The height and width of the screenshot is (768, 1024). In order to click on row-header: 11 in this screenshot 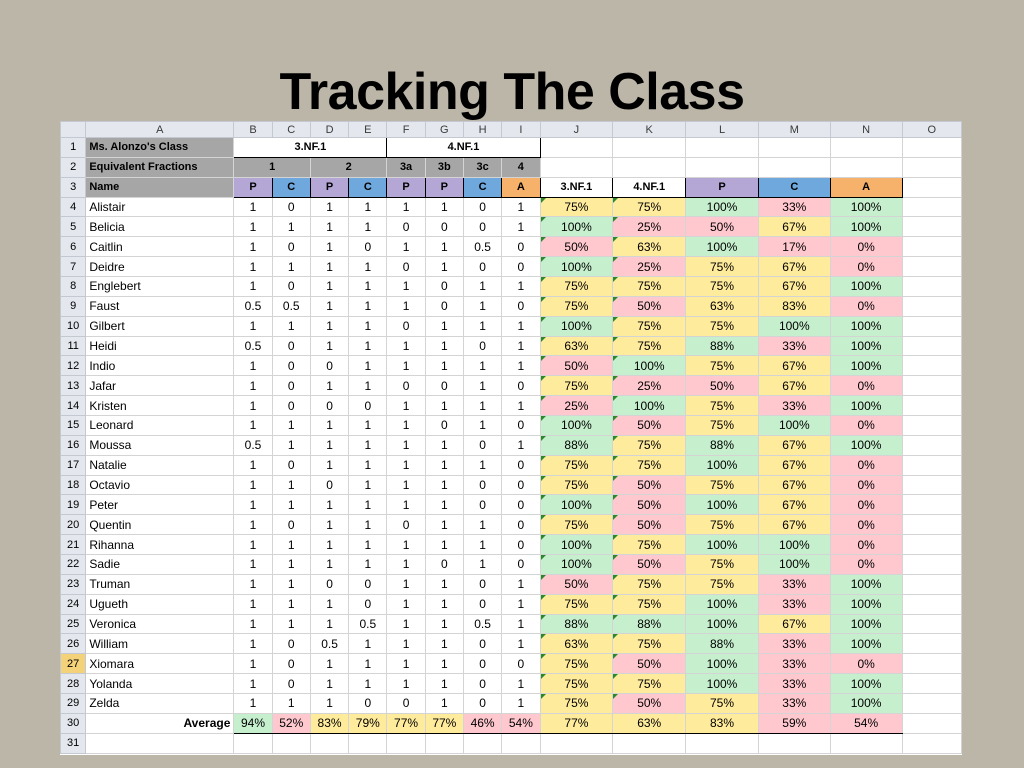, I will do `click(73, 346)`.